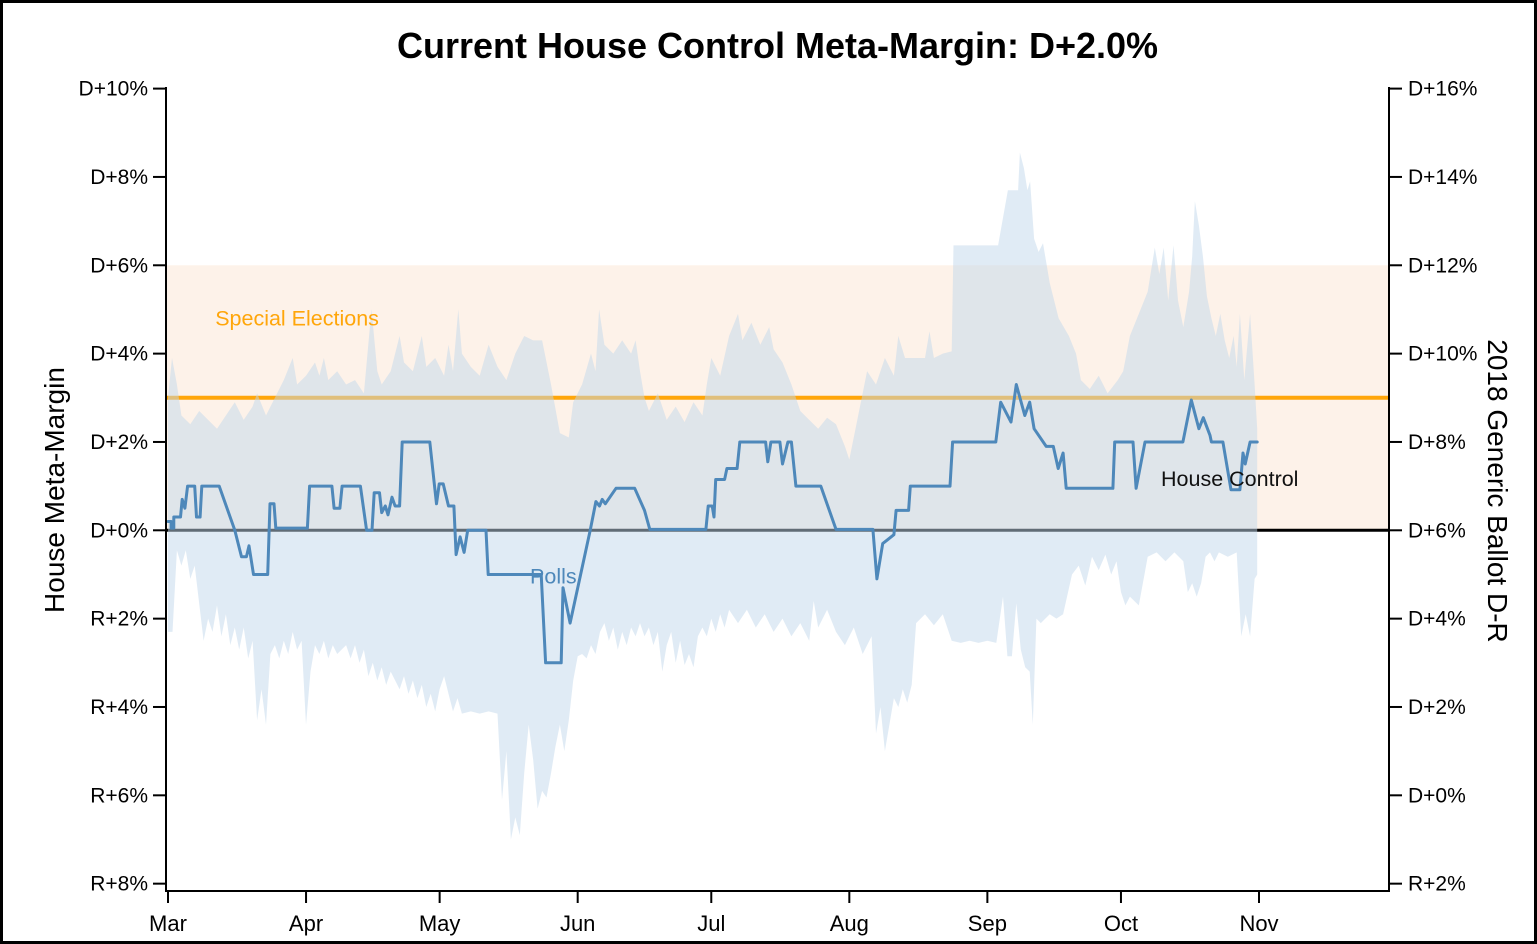  I want to click on special-elections-label: Special Elections, so click(297, 318).